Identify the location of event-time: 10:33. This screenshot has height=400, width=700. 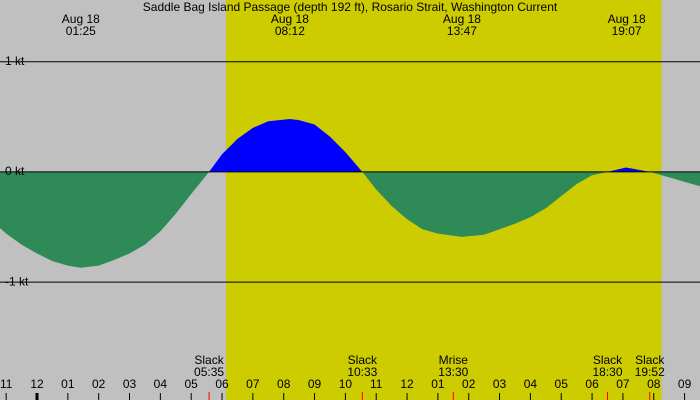
(362, 372).